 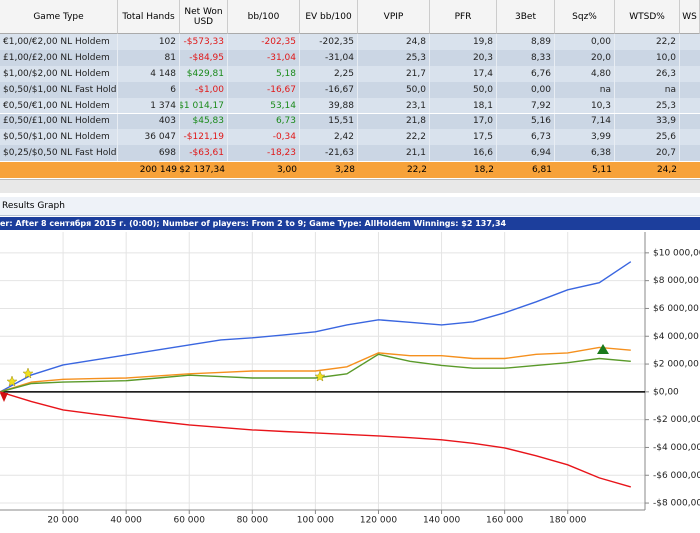 What do you see at coordinates (394, 17) in the screenshot?
I see `column-header: VPIP` at bounding box center [394, 17].